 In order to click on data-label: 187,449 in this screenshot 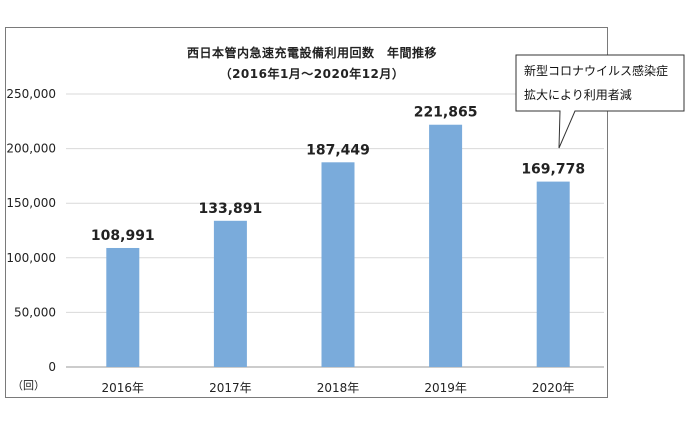, I will do `click(338, 150)`.